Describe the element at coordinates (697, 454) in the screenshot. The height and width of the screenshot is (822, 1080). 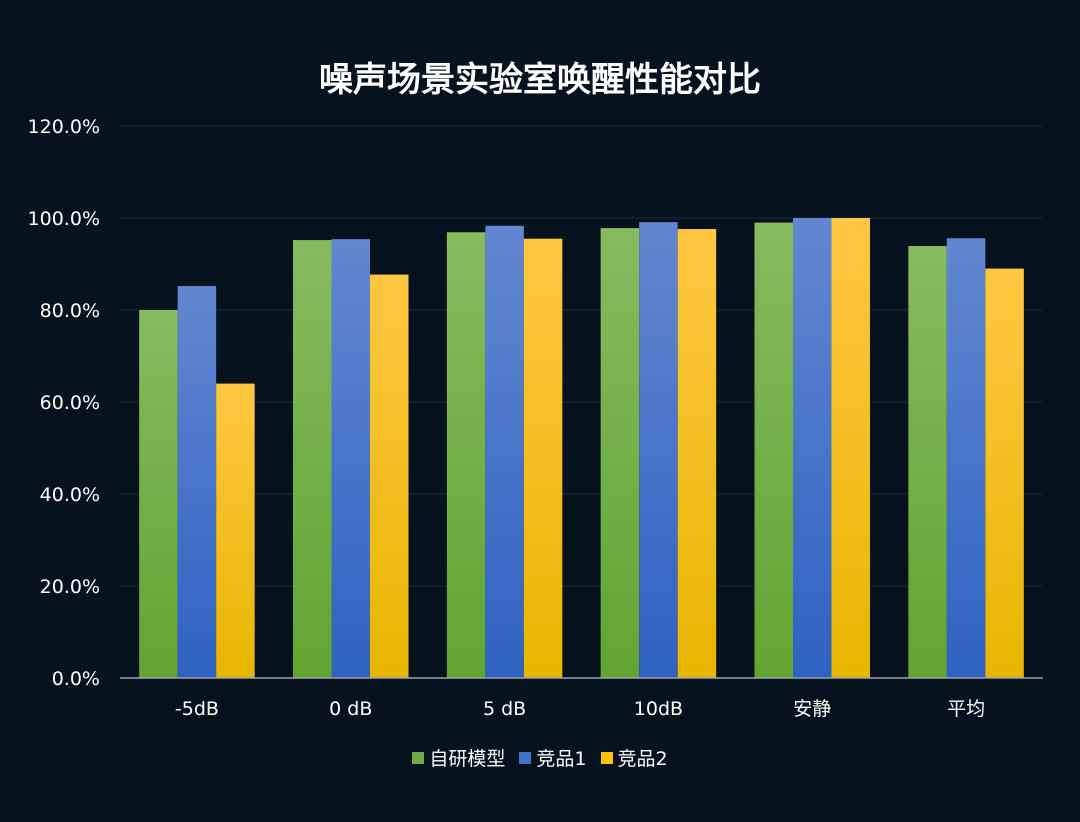
I see `bar-竞品2-10dB` at that location.